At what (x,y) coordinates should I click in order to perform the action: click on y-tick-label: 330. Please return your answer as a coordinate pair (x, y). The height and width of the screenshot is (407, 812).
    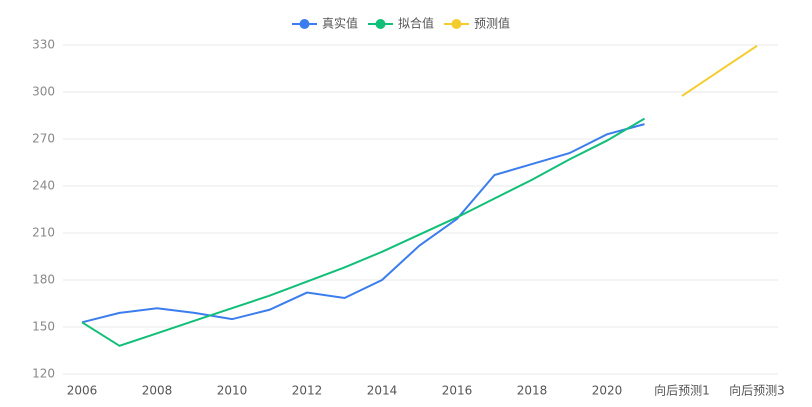
    Looking at the image, I should click on (43, 45).